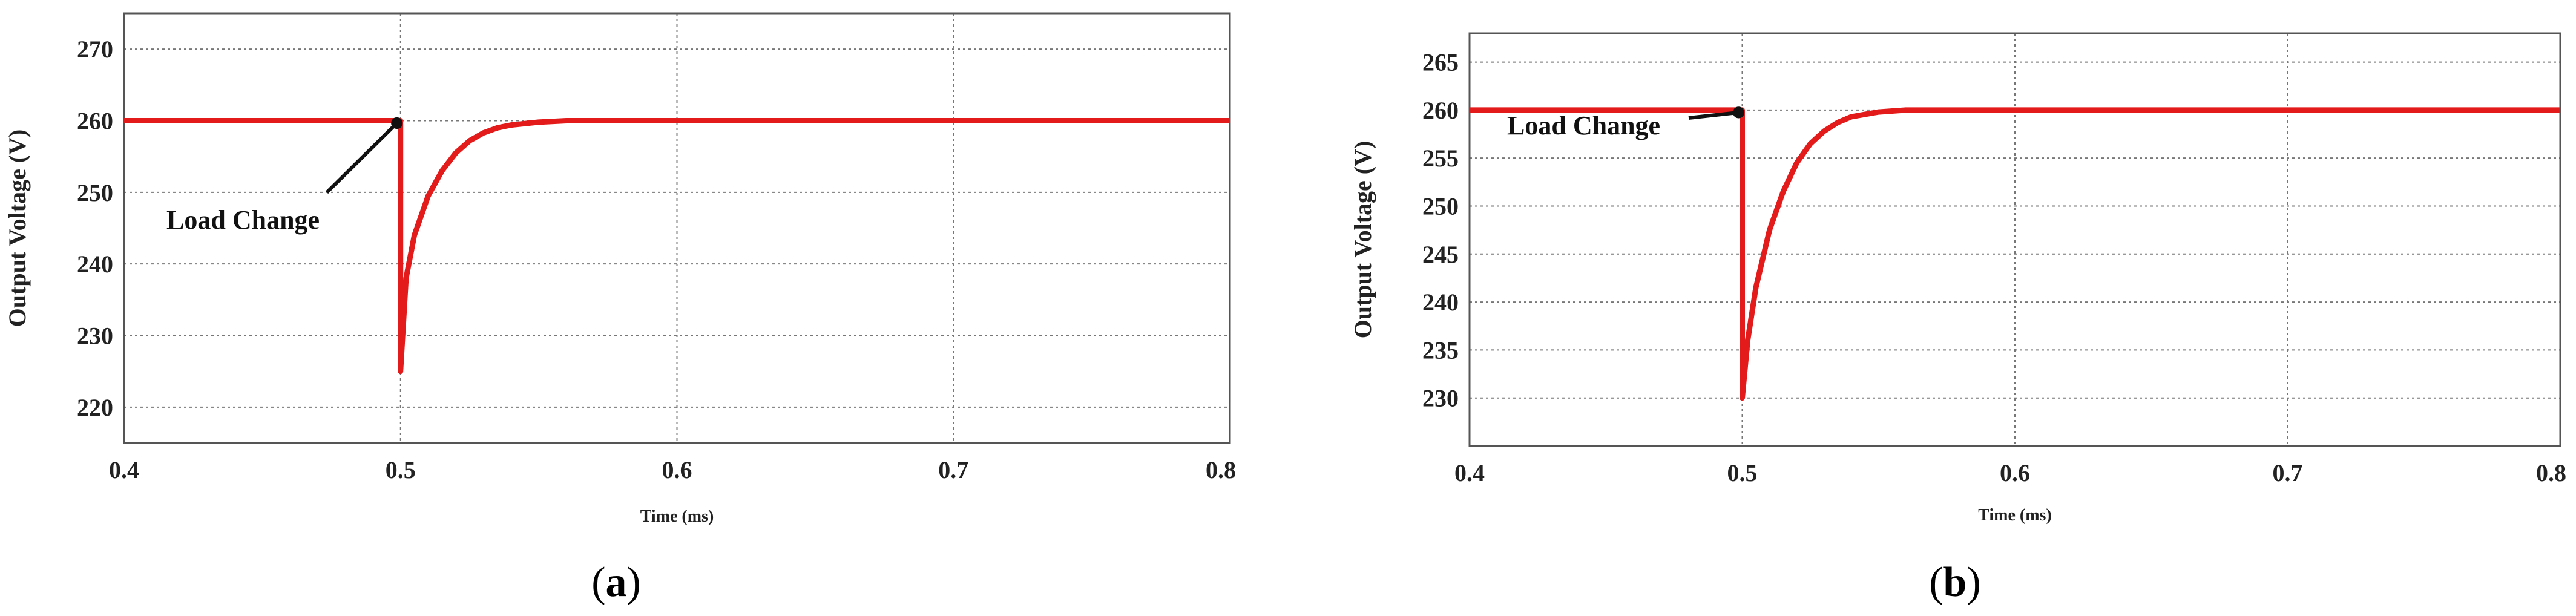  I want to click on panel-a-y-ticks: 220 230 240 250 260 270, so click(95, 229).